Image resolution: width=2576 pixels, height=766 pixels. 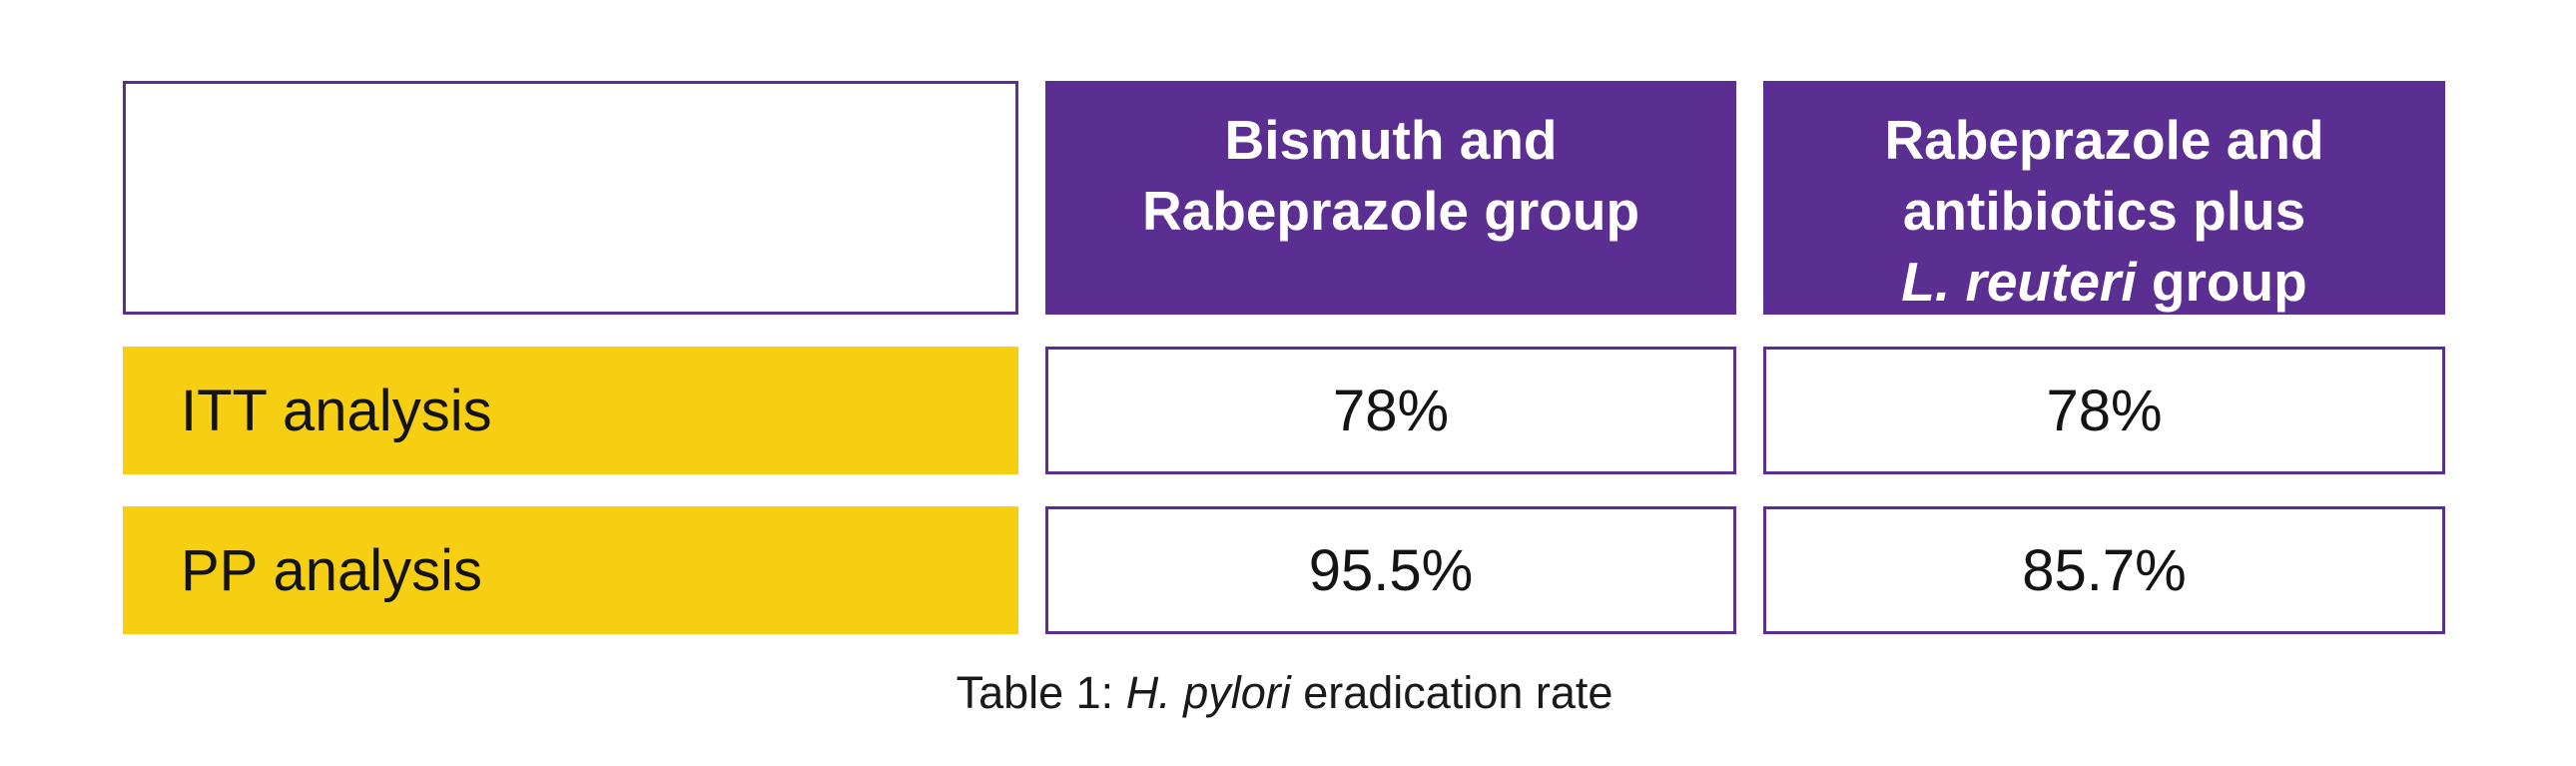 I want to click on row-label-text: PP analysis, so click(x=331, y=570).